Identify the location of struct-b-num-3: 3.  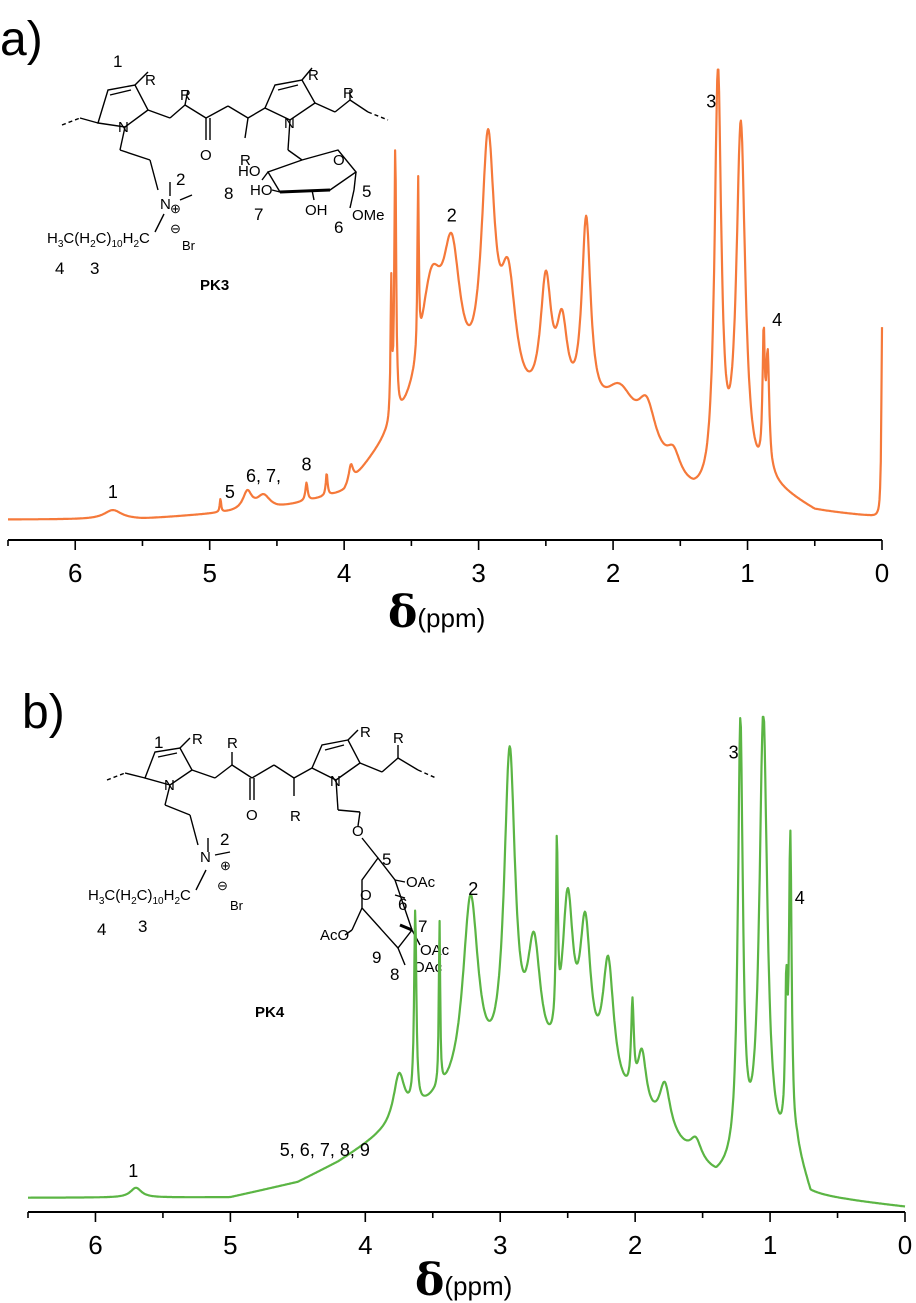
(142, 926).